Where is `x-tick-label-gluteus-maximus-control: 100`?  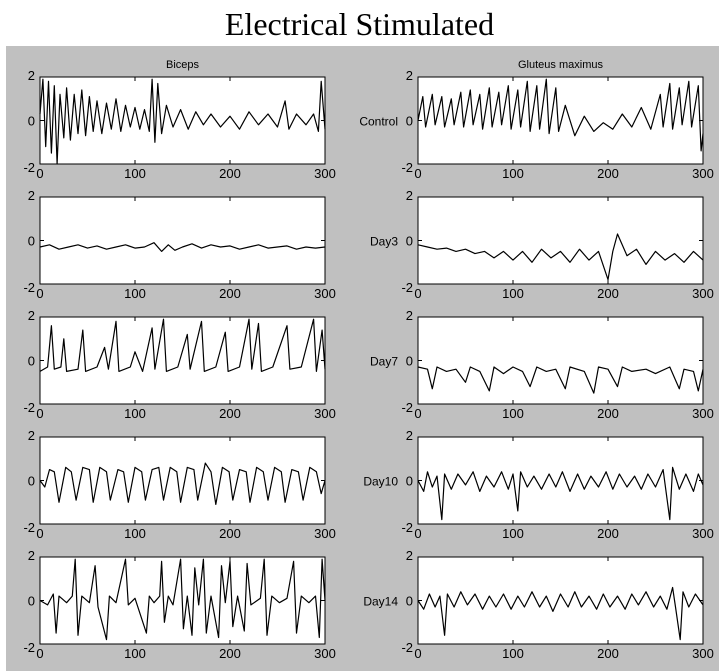 x-tick-label-gluteus-maximus-control: 100 is located at coordinates (513, 173).